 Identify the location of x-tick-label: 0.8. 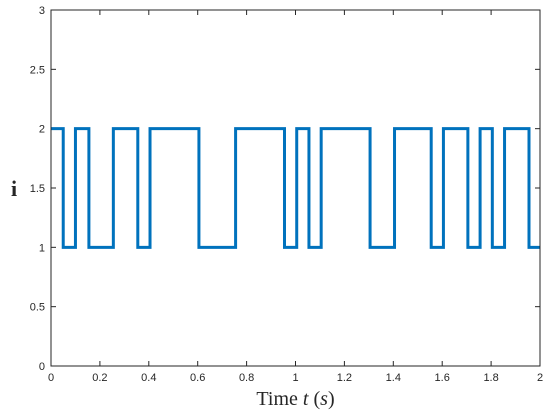
(246, 378).